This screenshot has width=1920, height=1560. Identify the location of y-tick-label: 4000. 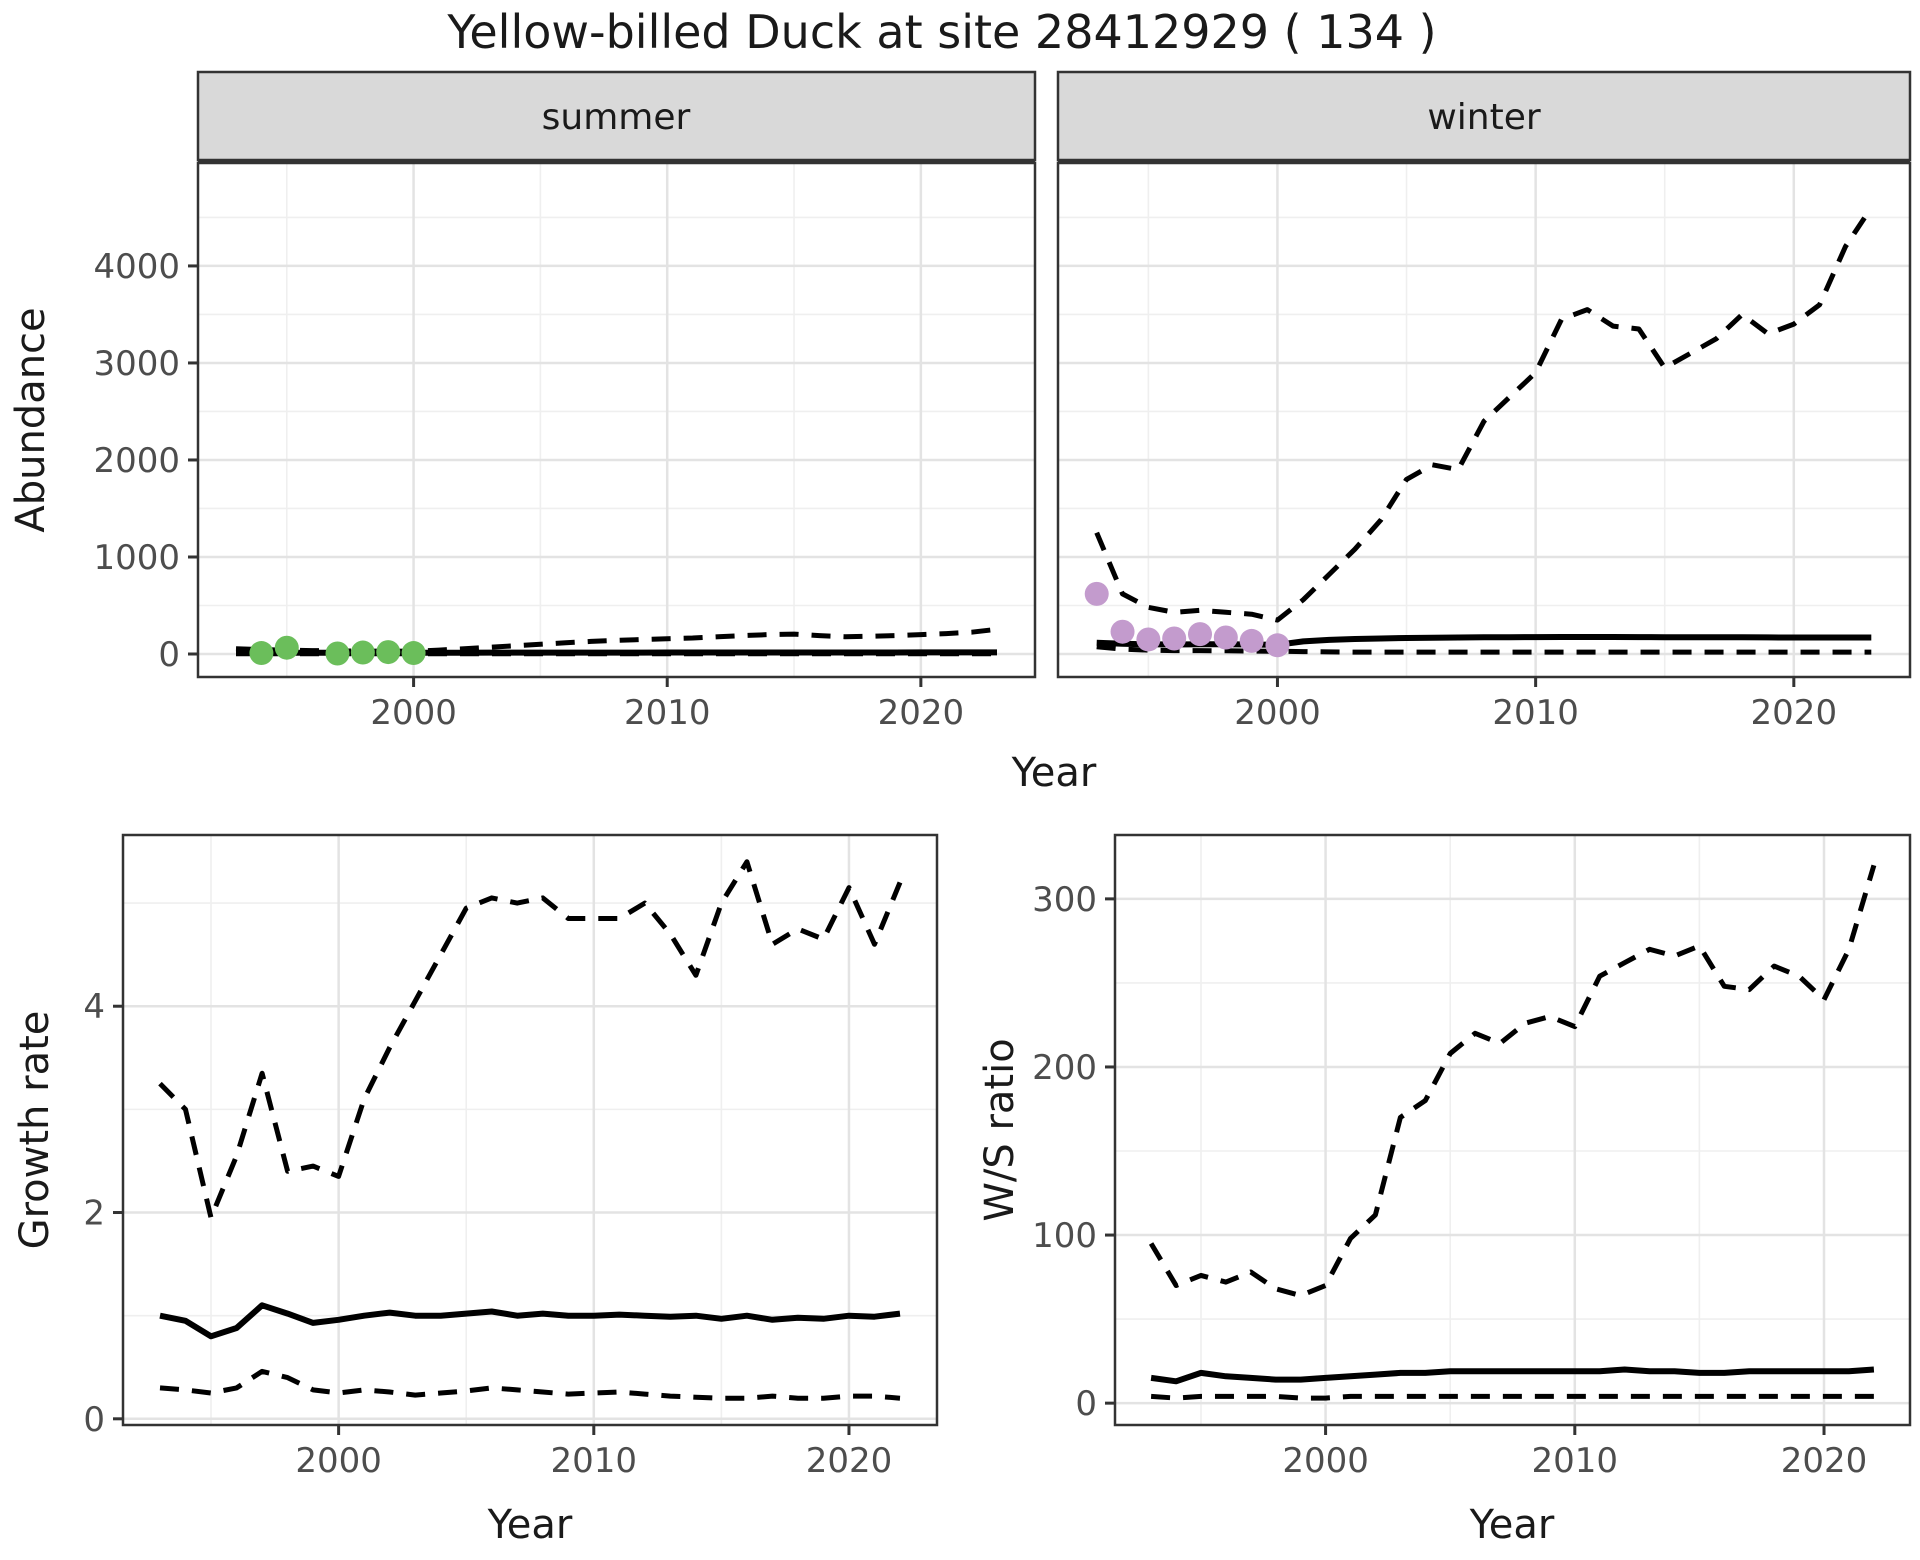
(136, 267).